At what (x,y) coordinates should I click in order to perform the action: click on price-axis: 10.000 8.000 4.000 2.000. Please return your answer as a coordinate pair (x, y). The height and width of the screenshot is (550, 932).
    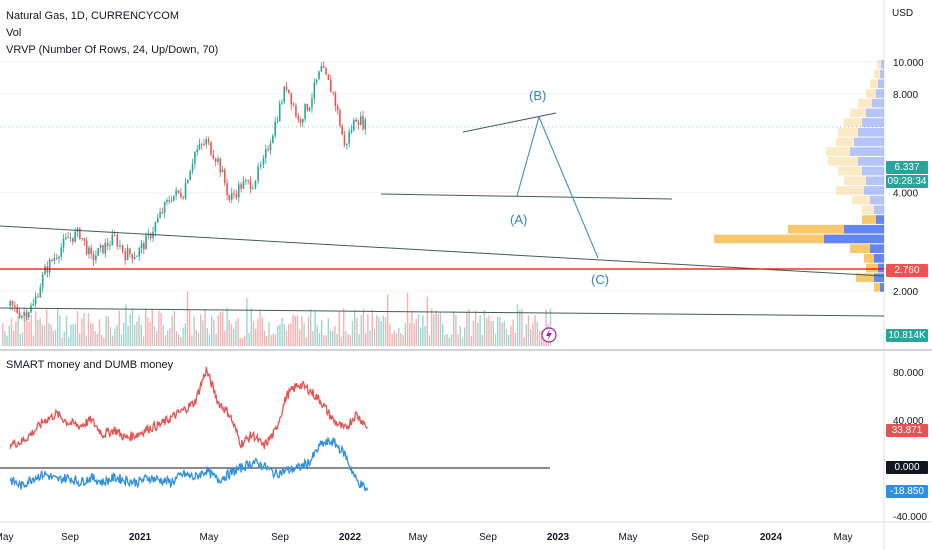
    Looking at the image, I should click on (908, 178).